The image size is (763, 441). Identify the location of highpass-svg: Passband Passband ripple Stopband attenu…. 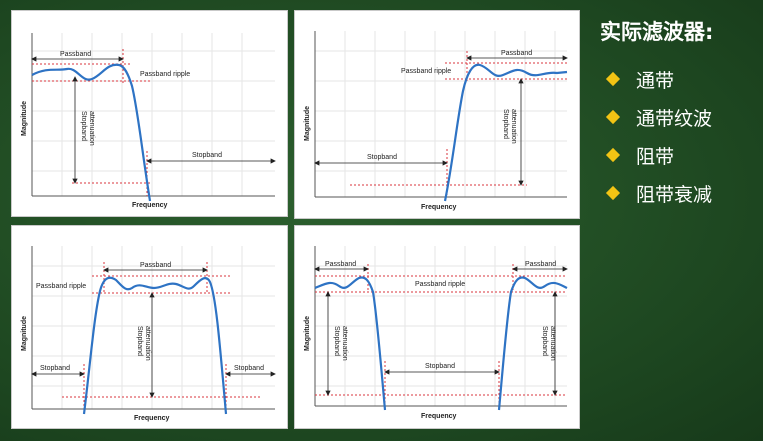
(436, 121).